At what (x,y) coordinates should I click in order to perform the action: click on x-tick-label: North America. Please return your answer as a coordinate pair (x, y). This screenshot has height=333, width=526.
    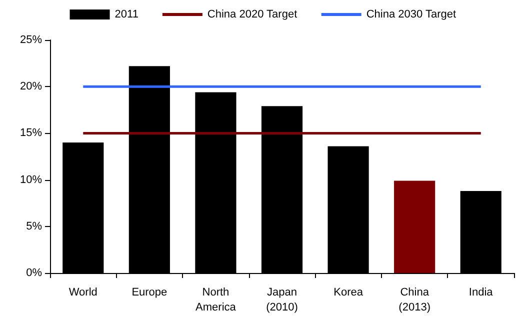
    Looking at the image, I should click on (216, 300).